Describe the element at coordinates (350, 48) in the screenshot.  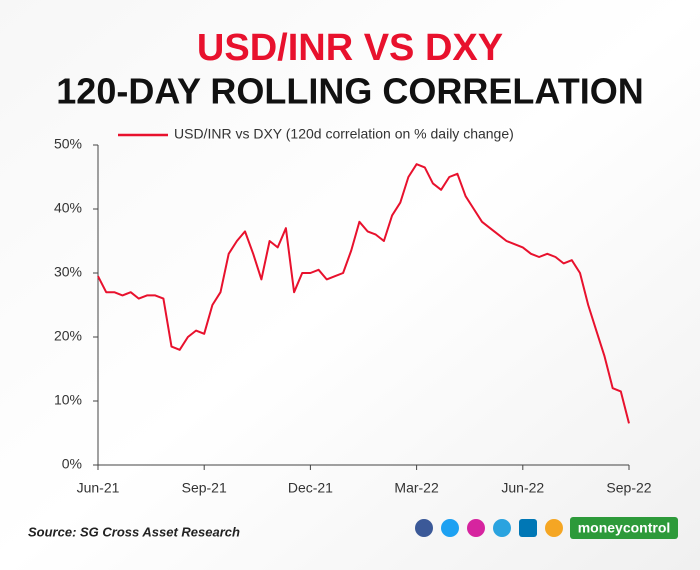
I see `chart-title: USD/INR VS DXY` at that location.